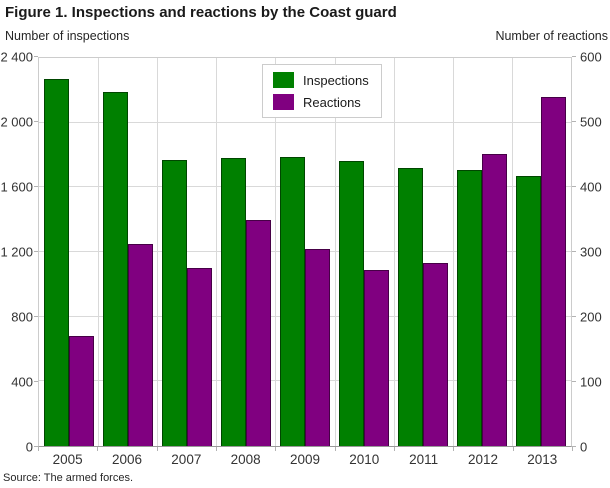 The image size is (610, 488). I want to click on tick-label: 1 200, so click(16, 252).